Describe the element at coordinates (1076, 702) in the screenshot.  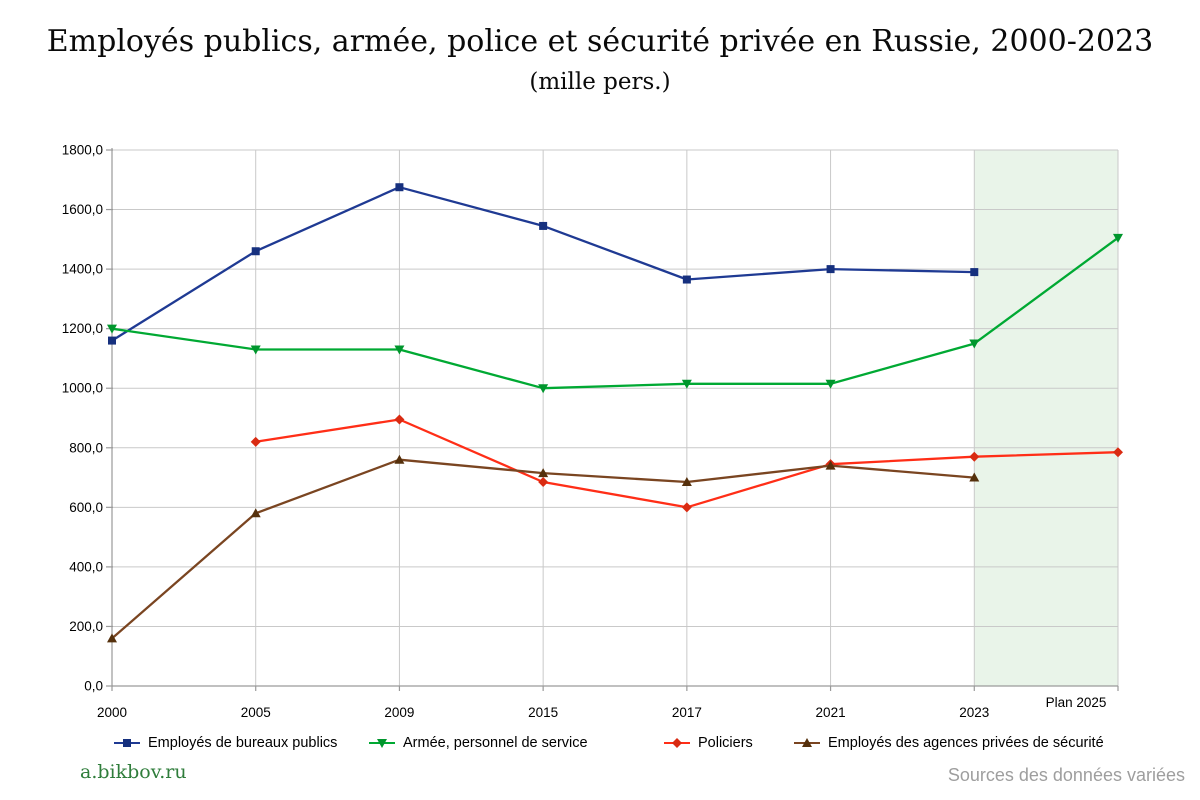
I see `svg-text: Plan 2025` at that location.